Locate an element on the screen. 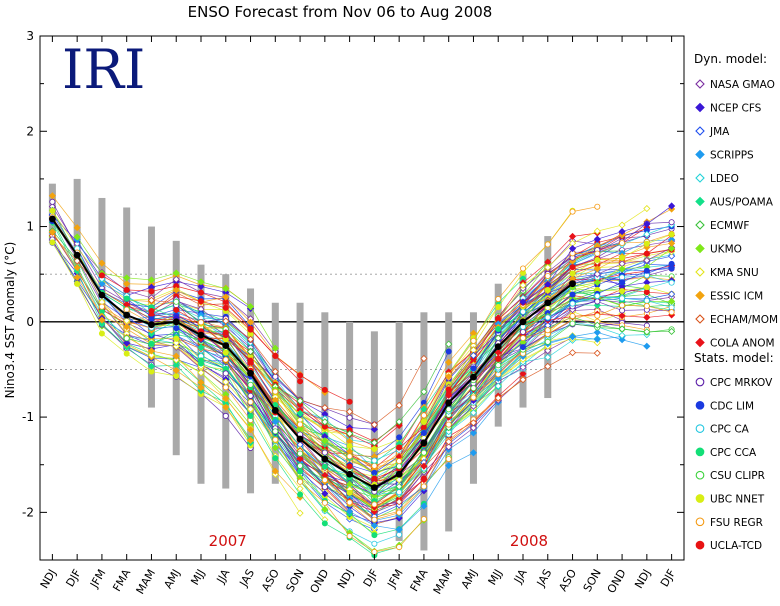 The width and height of the screenshot is (780, 606). x-tick-label: SON is located at coordinates (592, 580).